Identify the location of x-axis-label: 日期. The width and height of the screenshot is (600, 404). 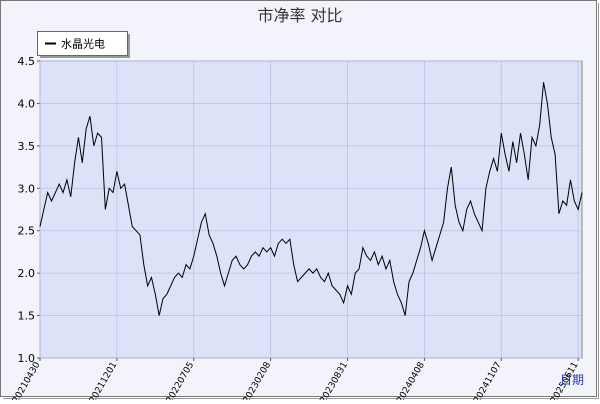
(572, 380).